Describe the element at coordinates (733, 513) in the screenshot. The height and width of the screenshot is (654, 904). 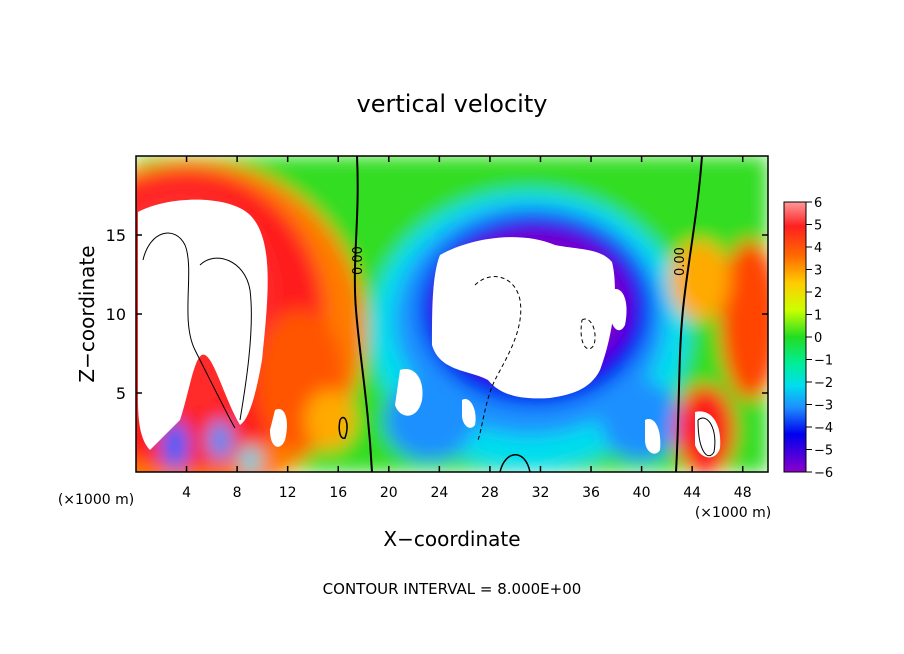
I see `x-unit-label: (×1000 m)` at that location.